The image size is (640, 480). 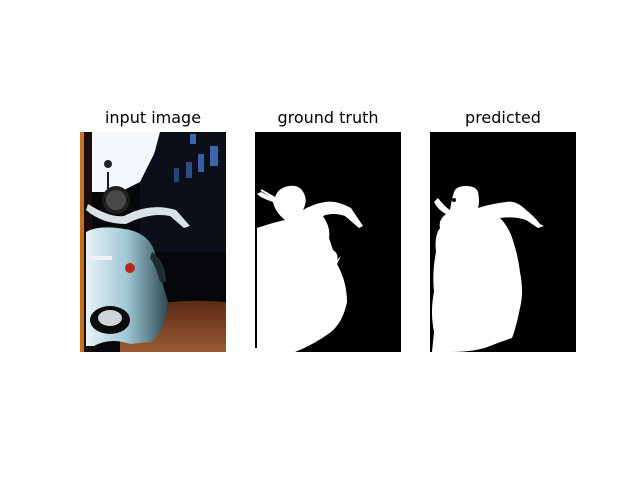 What do you see at coordinates (82, 242) in the screenshot?
I see `left-wall` at bounding box center [82, 242].